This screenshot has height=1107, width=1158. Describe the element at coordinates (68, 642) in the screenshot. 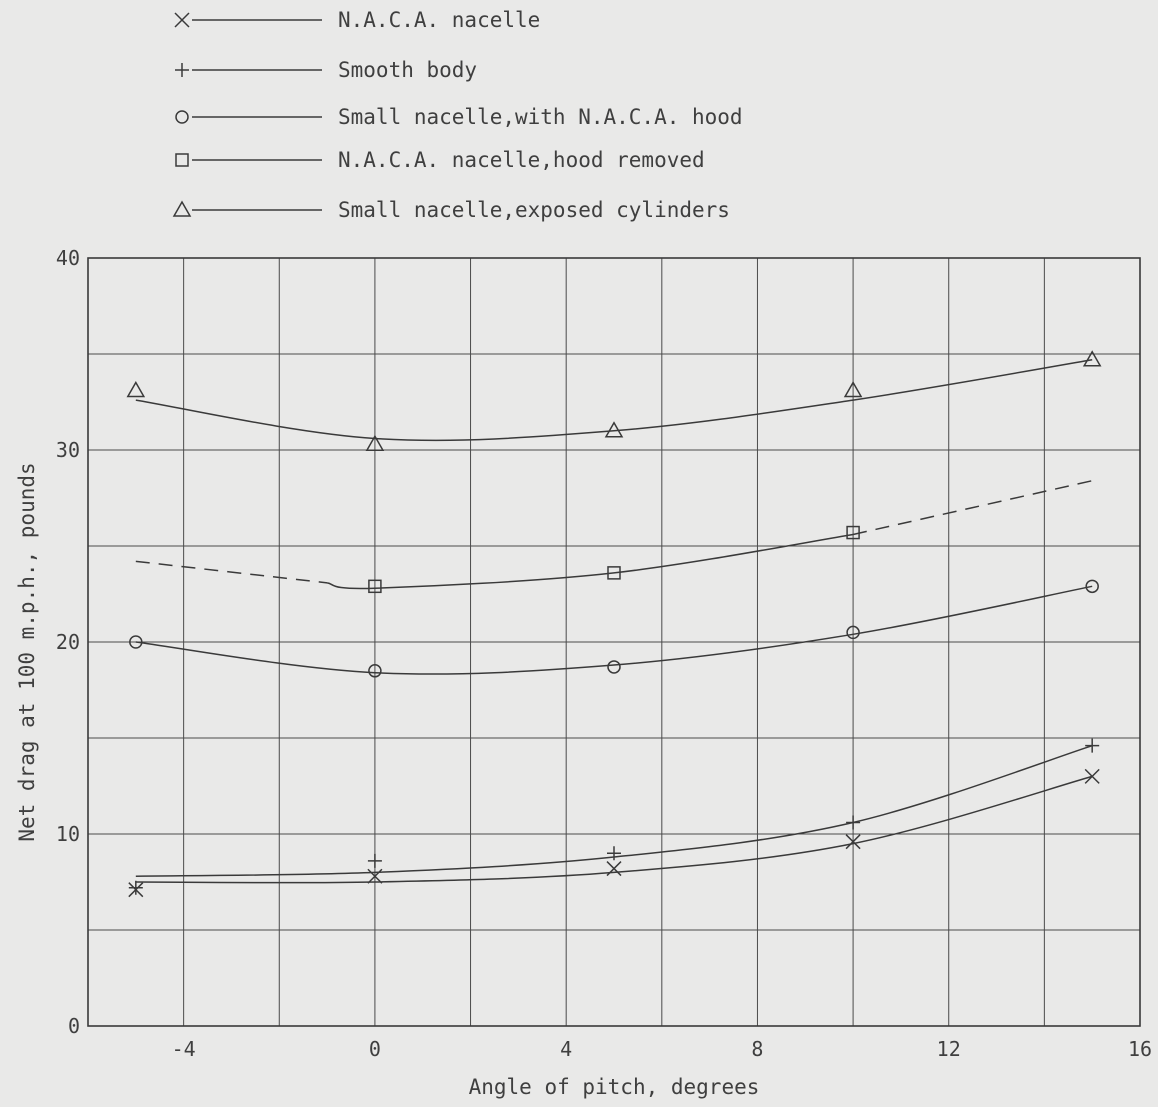

I see `y-tick-label: 20` at that location.